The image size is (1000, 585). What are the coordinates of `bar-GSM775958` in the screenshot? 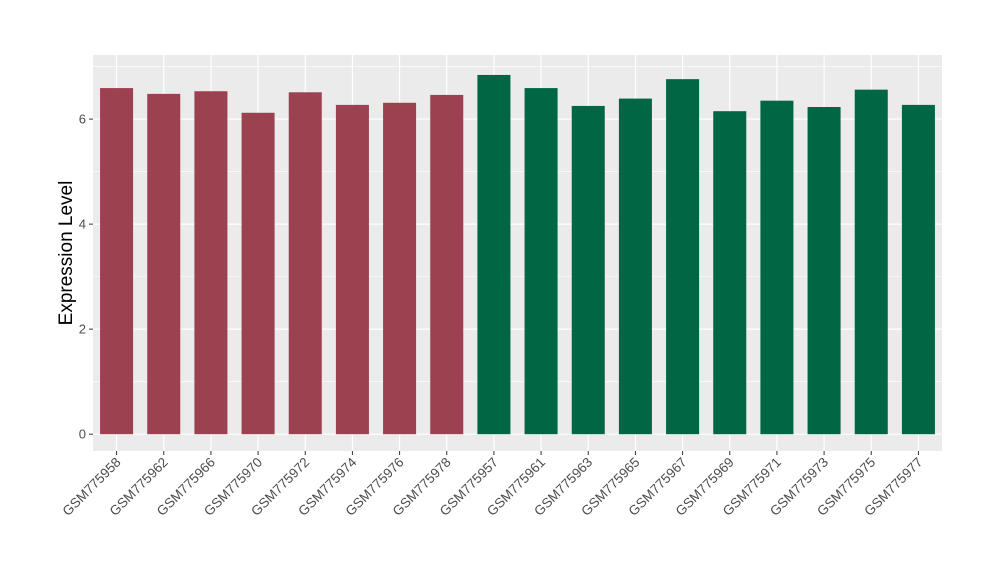 It's located at (117, 261).